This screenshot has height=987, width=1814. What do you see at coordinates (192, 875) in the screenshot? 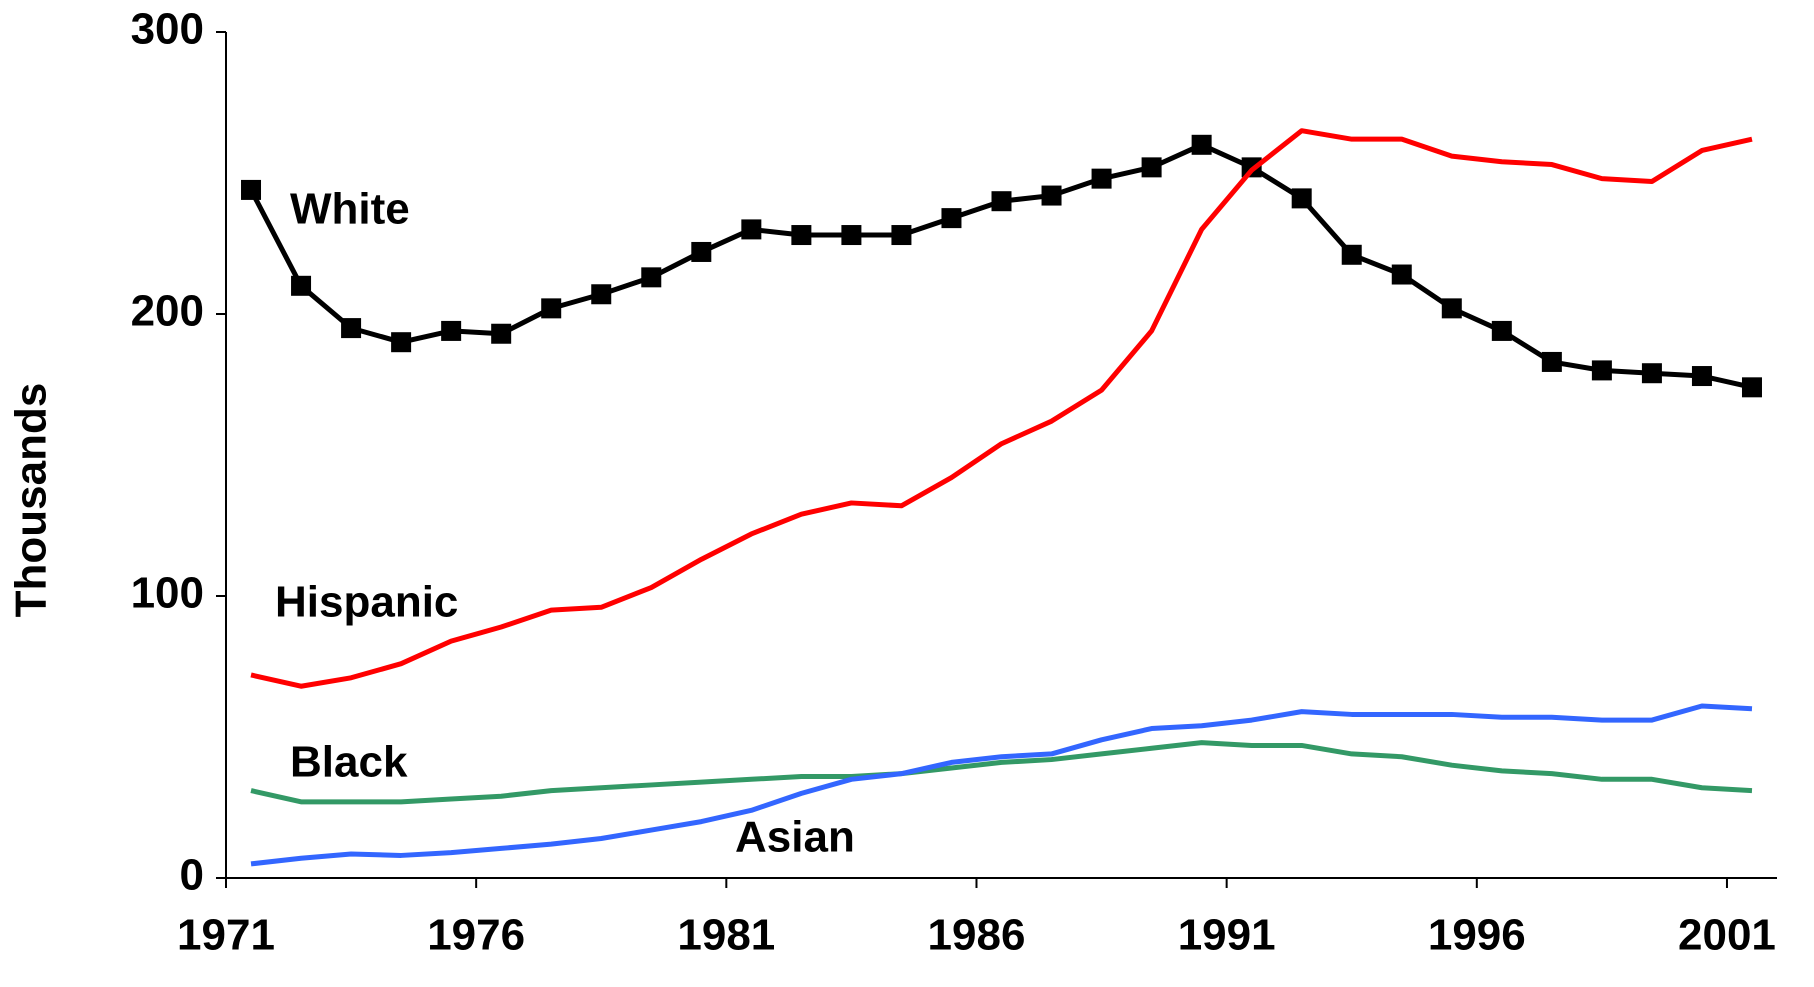
I see `y-tick-label: 0` at bounding box center [192, 875].